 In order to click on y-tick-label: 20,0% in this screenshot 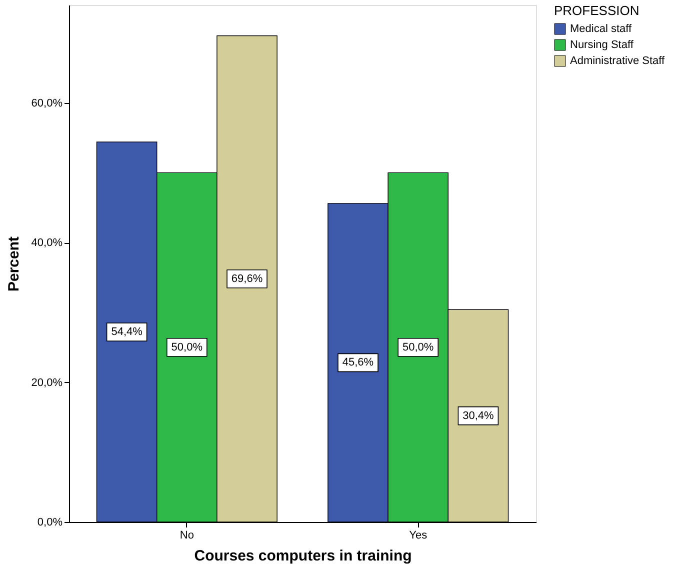, I will do `click(47, 382)`.